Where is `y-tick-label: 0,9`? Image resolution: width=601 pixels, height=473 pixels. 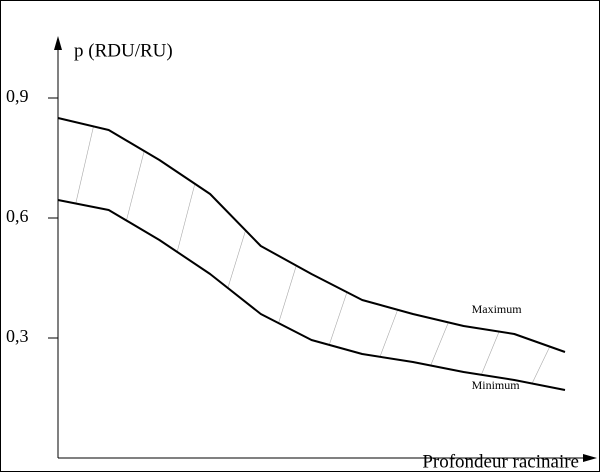
y-tick-label: 0,9 is located at coordinates (17, 96).